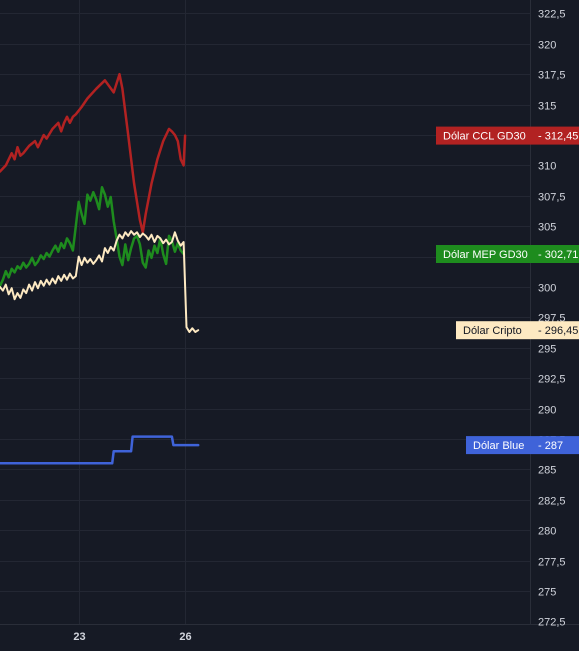  What do you see at coordinates (547, 167) in the screenshot?
I see `y-tick-label: 310` at bounding box center [547, 167].